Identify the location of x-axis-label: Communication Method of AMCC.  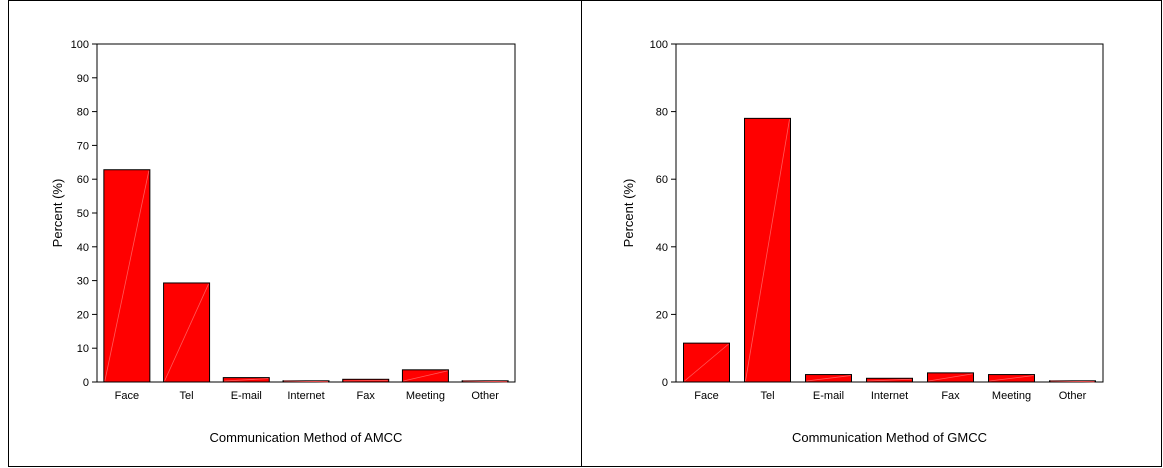
(306, 437).